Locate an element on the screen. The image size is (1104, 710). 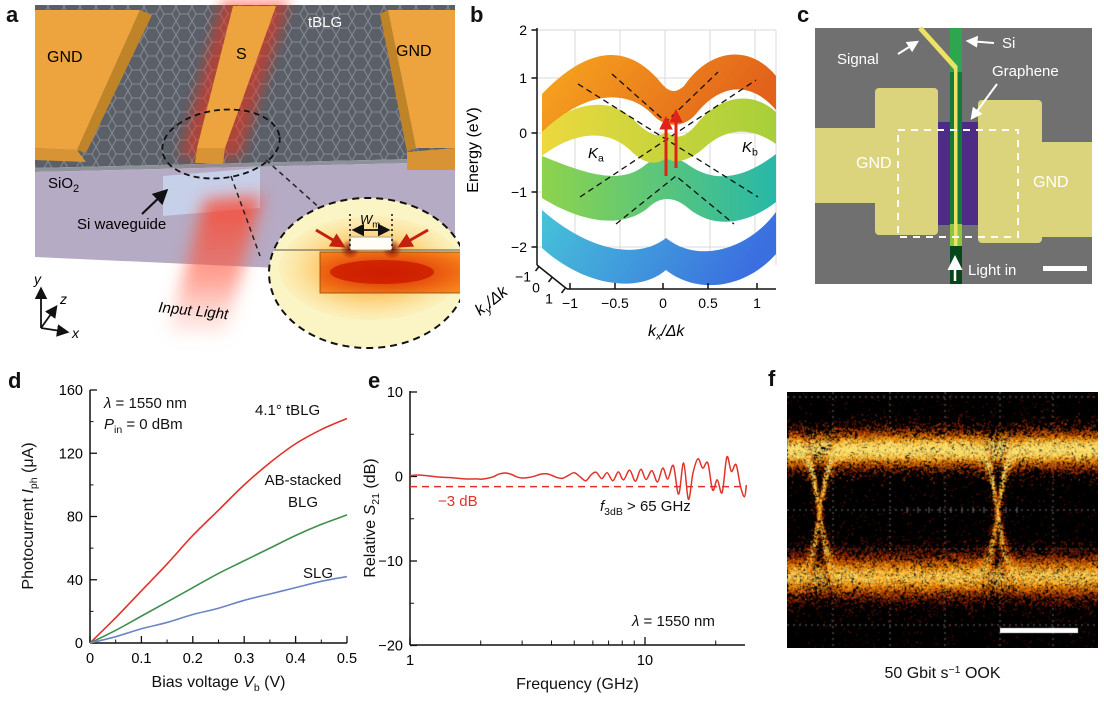
graphene-label: Graphene is located at coordinates (1025, 71).